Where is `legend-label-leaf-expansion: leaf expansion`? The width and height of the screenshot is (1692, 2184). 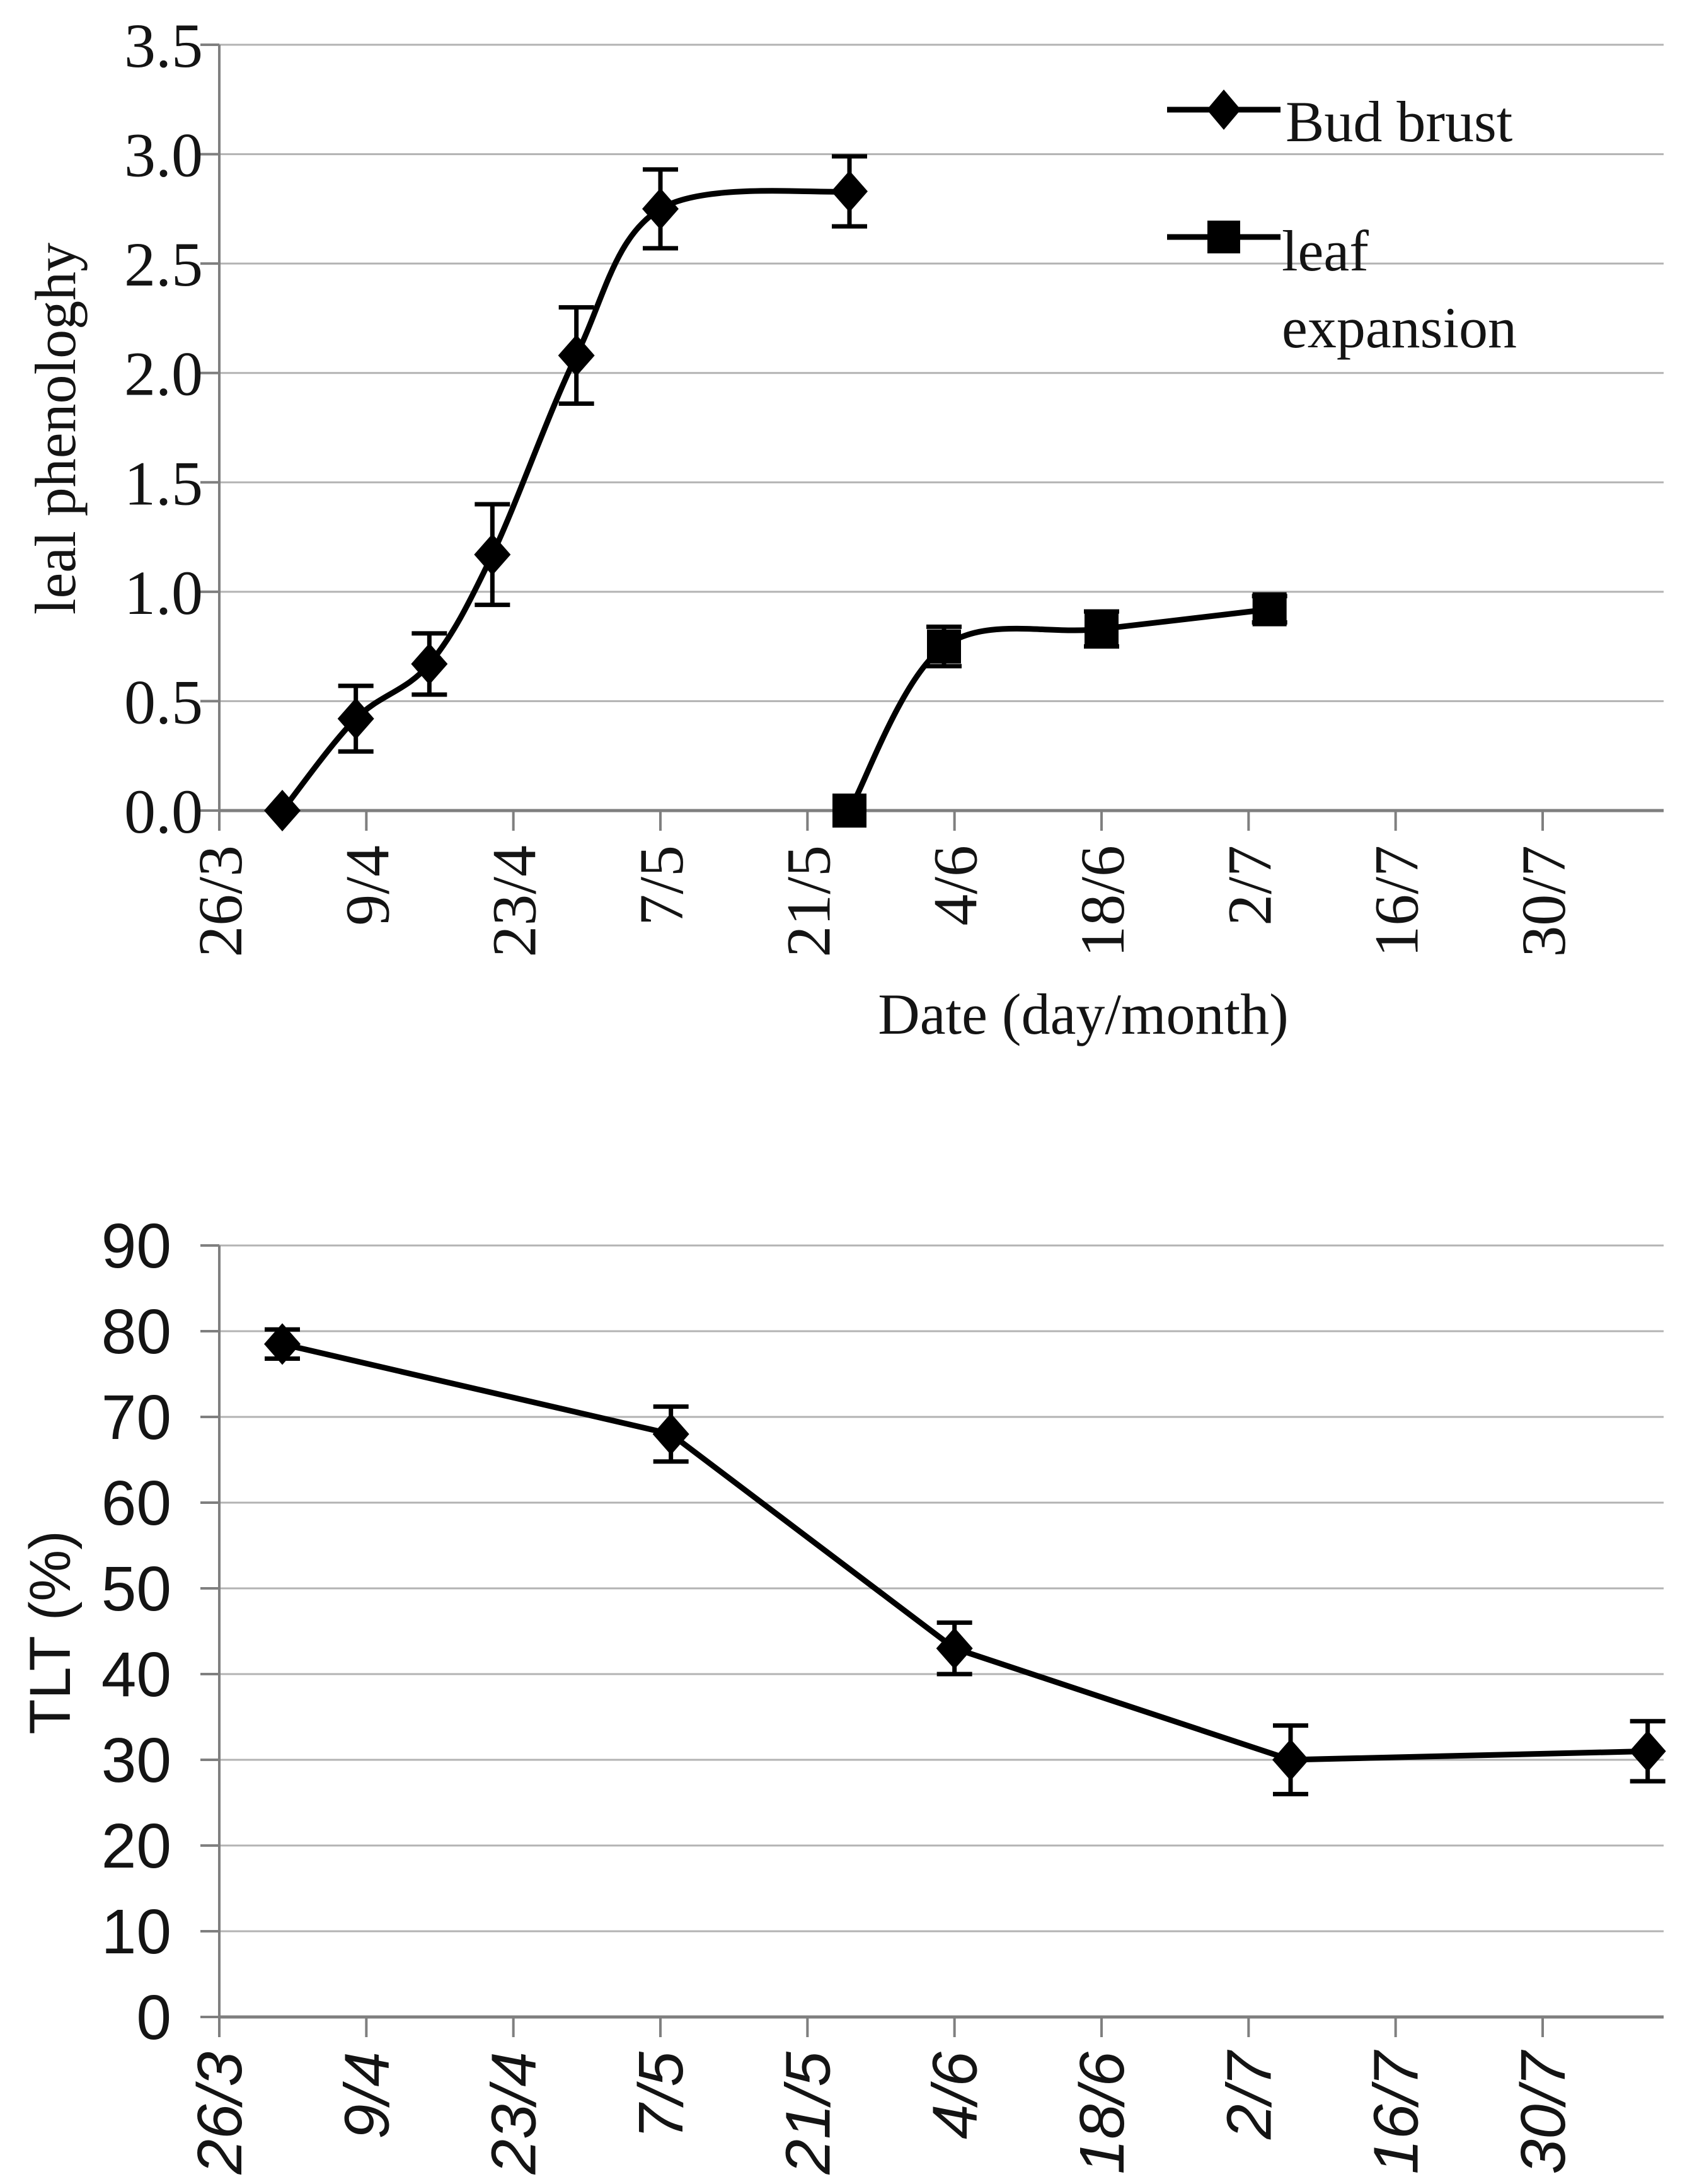 legend-label-leaf-expansion: leaf expansion is located at coordinates (1400, 289).